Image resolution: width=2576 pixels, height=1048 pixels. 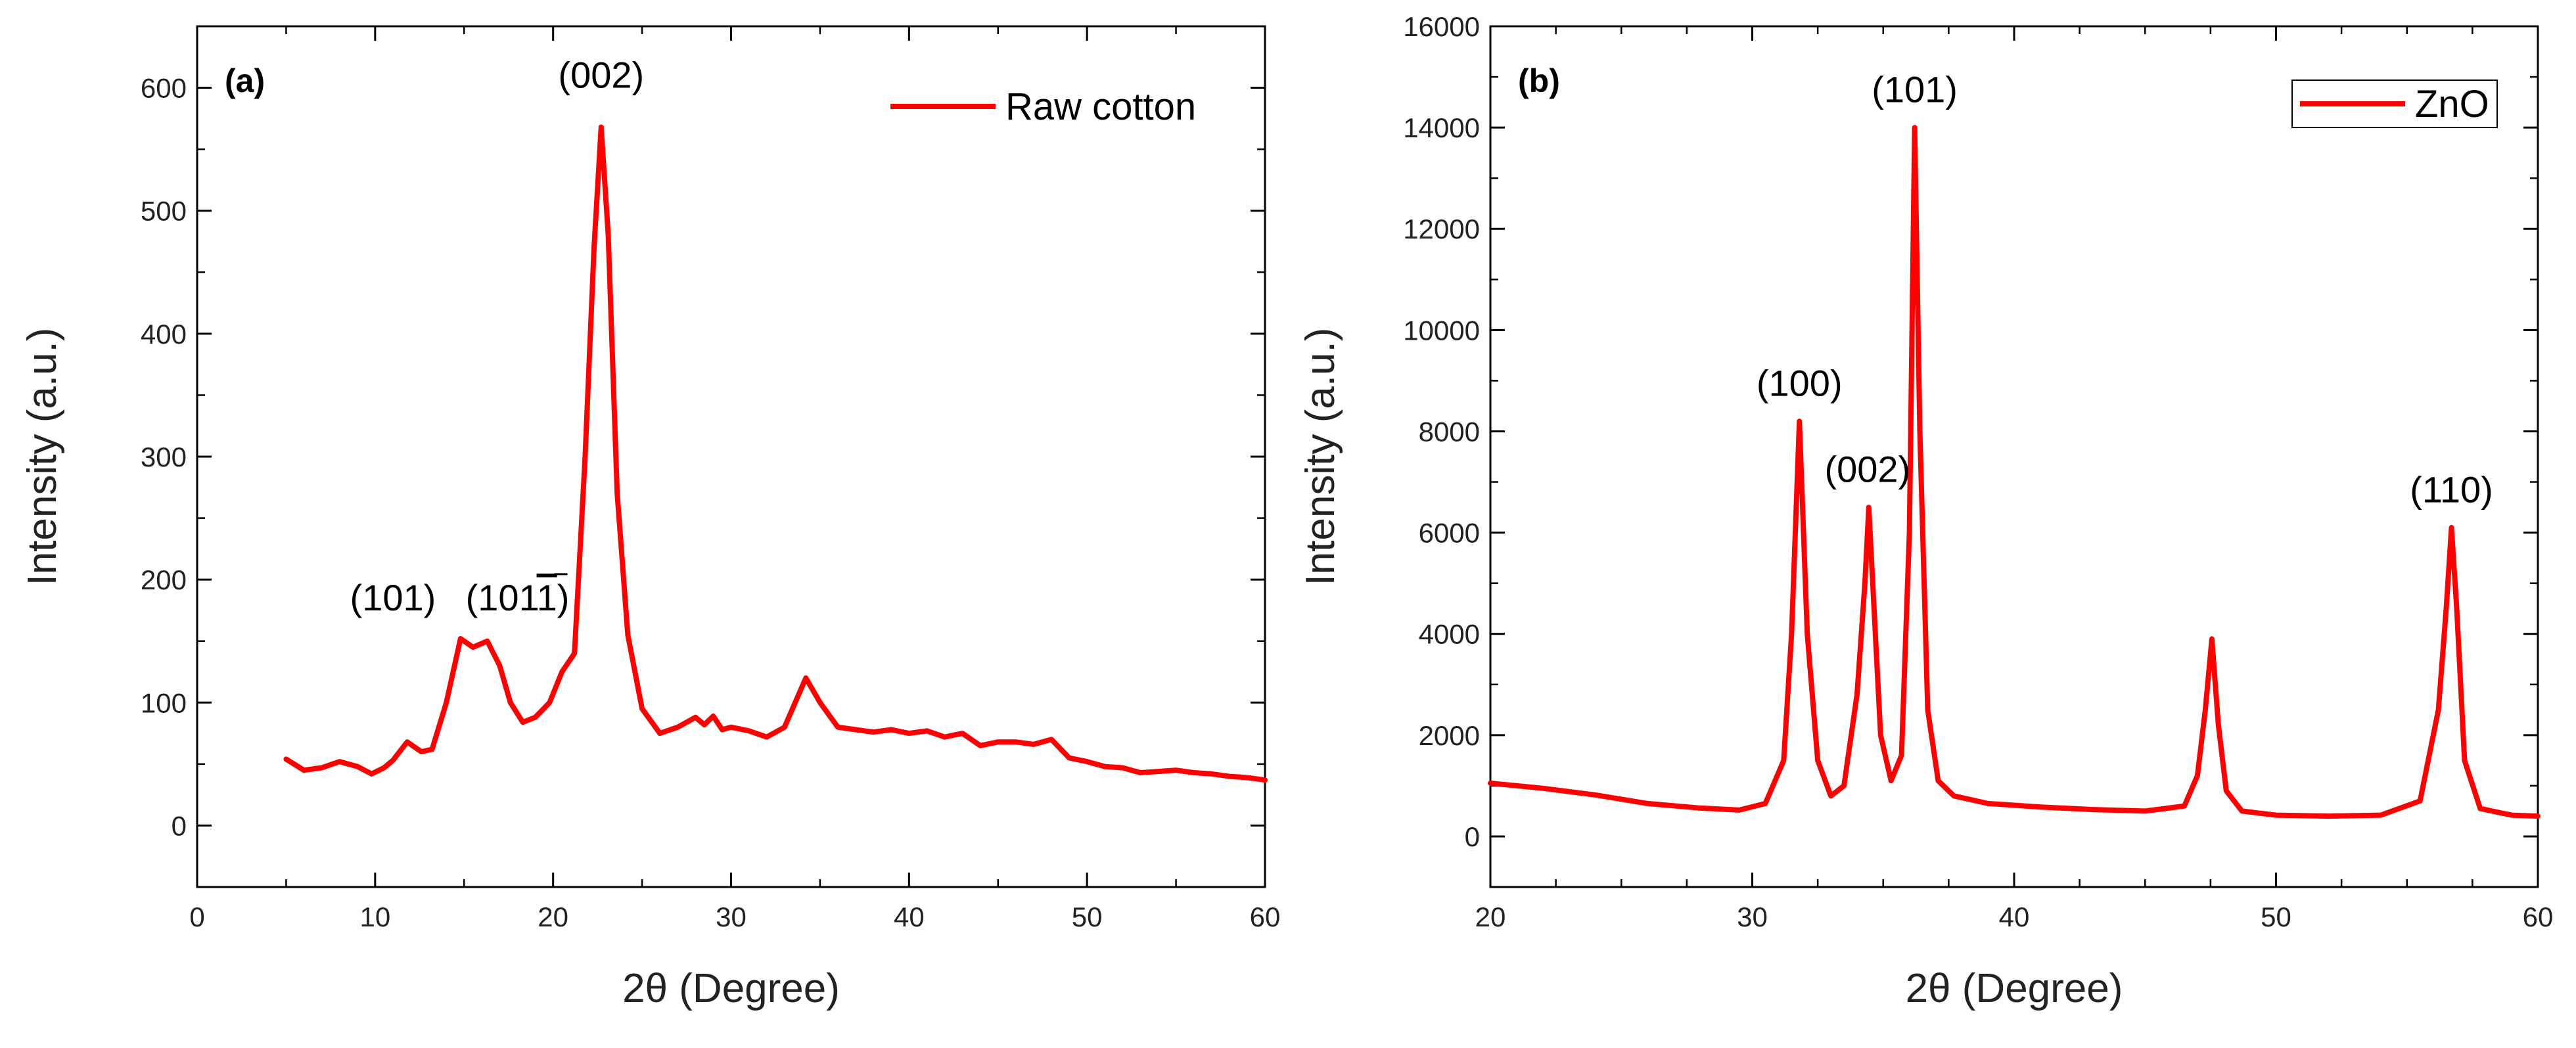 I want to click on y-tick-label: 300, so click(x=164, y=457).